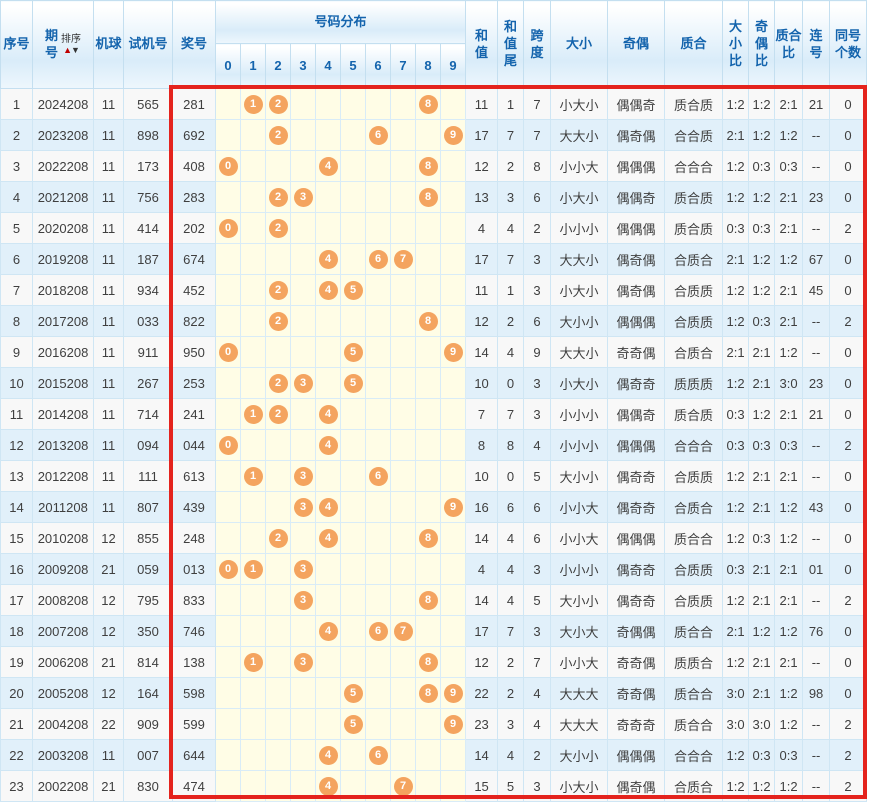 The image size is (885, 804). Describe the element at coordinates (303, 569) in the screenshot. I see `digit-cell-3: 3` at that location.